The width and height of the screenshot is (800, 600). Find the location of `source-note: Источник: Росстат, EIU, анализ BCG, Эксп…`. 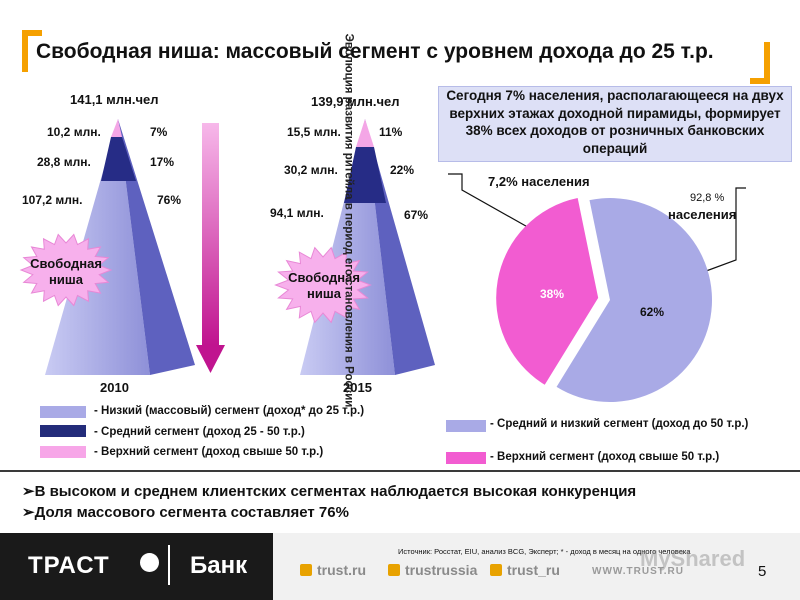

source-note: Источник: Росстат, EIU, анализ BCG, Эксп… is located at coordinates (544, 551).